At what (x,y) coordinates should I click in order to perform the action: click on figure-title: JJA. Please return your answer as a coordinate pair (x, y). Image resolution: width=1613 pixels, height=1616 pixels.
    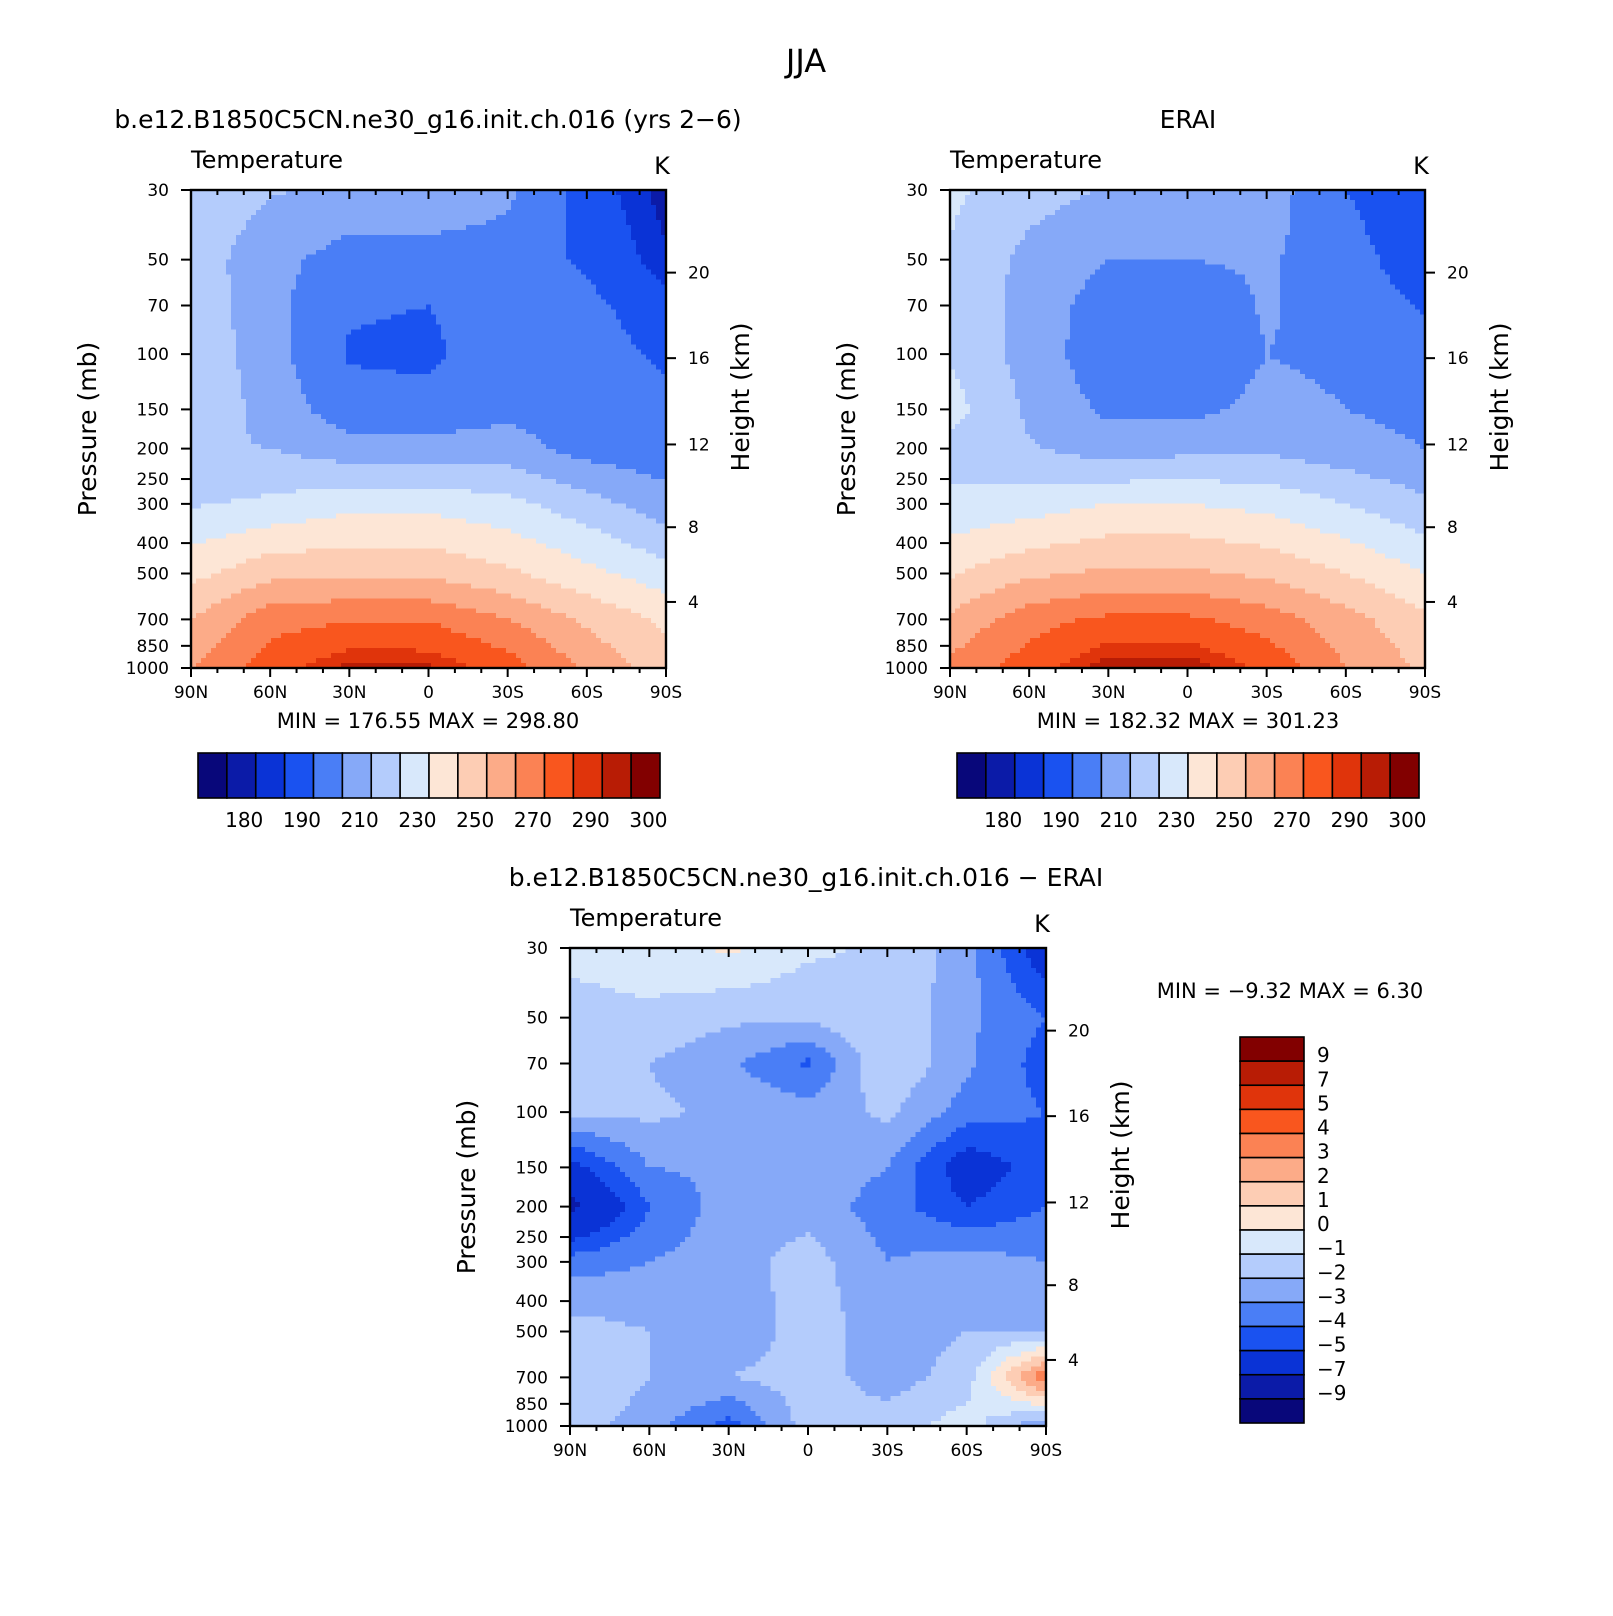
    Looking at the image, I should click on (805, 61).